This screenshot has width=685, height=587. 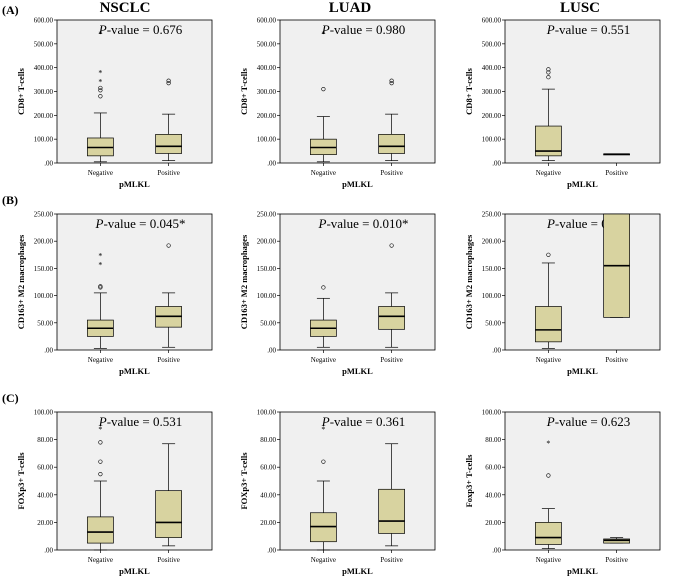 What do you see at coordinates (244, 281) in the screenshot?
I see `y-axis-title: CD163+ M2 macrophages` at bounding box center [244, 281].